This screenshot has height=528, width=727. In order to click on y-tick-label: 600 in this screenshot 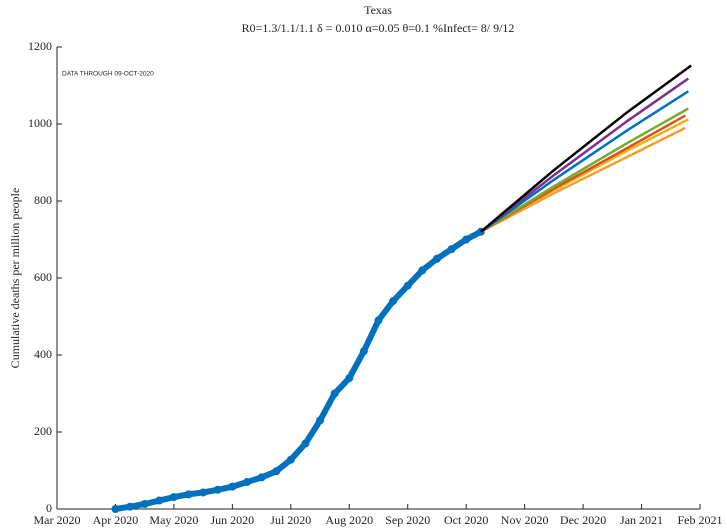, I will do `click(43, 277)`.